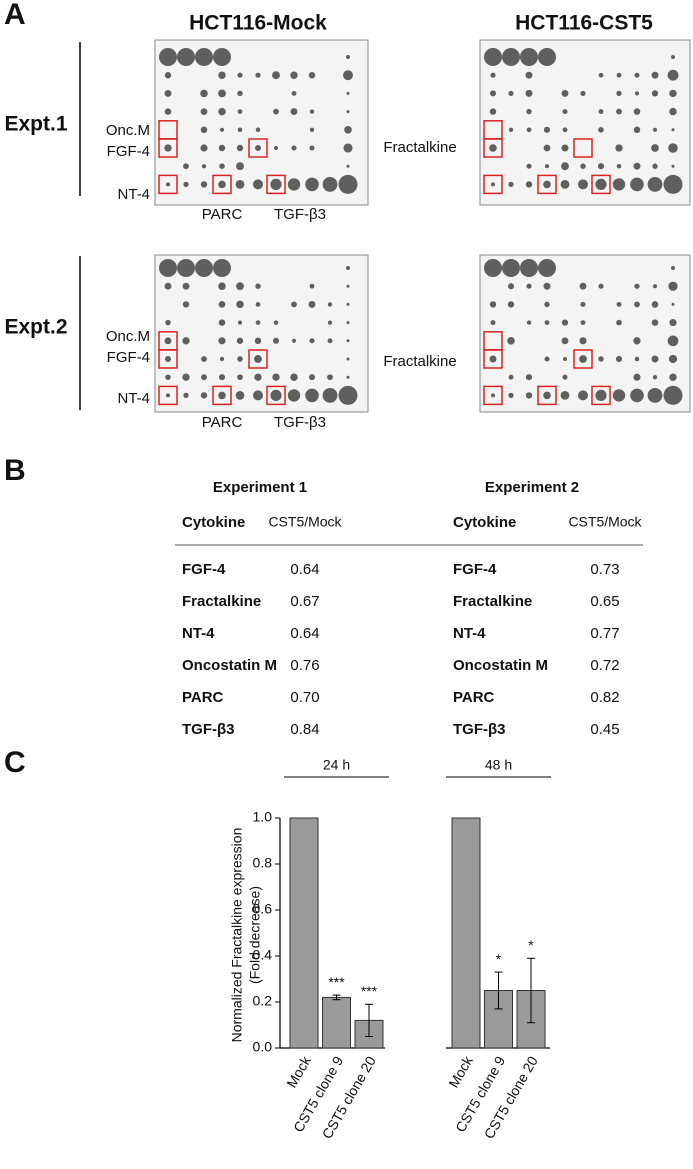 The height and width of the screenshot is (1169, 693). I want to click on column-title: HCT116-CST5, so click(584, 23).